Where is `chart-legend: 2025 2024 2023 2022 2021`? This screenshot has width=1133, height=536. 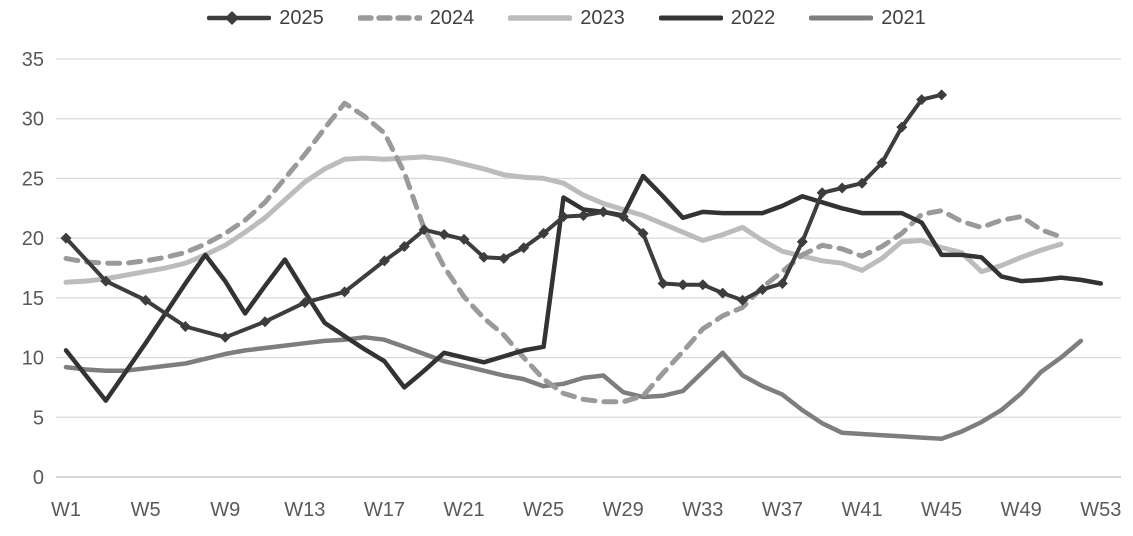
chart-legend: 2025 2024 2023 2022 2021 is located at coordinates (566, 18).